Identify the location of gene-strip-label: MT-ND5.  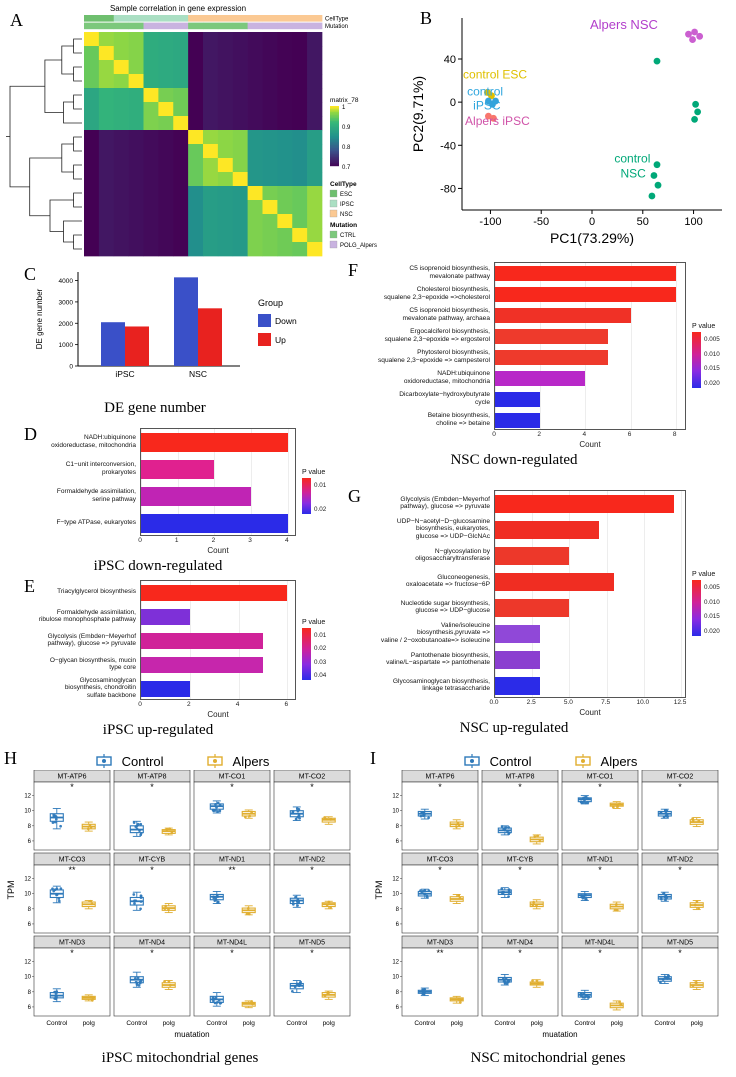
(312, 943).